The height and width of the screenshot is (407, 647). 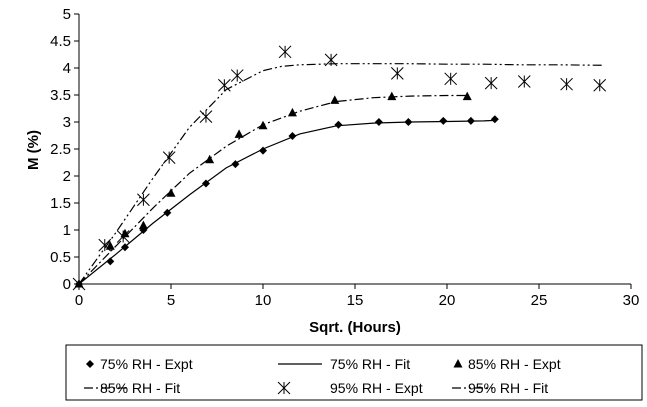 What do you see at coordinates (67, 14) in the screenshot?
I see `y-tick-label: 5` at bounding box center [67, 14].